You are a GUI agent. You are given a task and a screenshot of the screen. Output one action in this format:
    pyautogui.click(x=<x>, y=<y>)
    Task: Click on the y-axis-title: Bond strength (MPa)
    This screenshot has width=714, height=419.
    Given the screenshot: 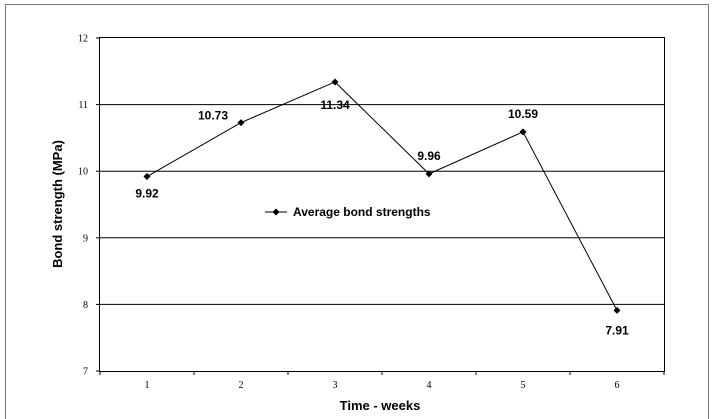 What is the action you would take?
    pyautogui.click(x=57, y=204)
    